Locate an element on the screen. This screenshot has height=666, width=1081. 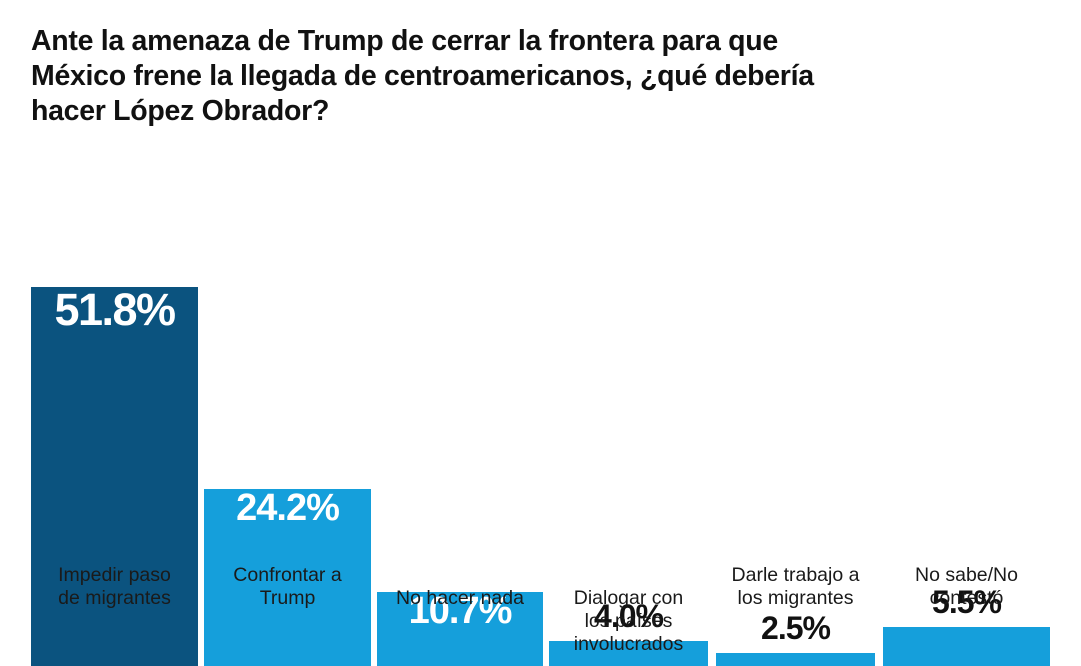
bar-category-label: Dialogar con los países involucrados is located at coordinates (628, 621).